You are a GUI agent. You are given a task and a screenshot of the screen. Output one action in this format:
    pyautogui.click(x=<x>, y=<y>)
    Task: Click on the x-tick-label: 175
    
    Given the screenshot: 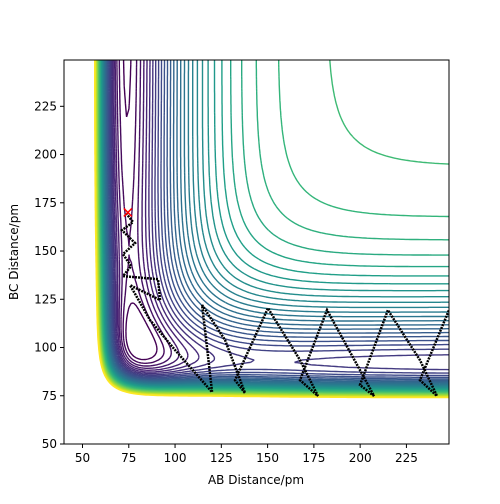 What is the action you would take?
    pyautogui.click(x=313, y=458)
    